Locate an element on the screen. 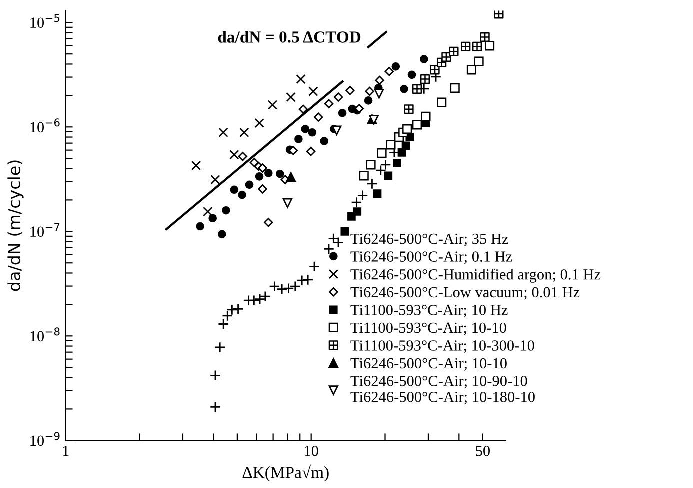 This screenshot has height=488, width=693. legend-label: Ti6246-500°C-Air; 10-10 is located at coordinates (428, 364).